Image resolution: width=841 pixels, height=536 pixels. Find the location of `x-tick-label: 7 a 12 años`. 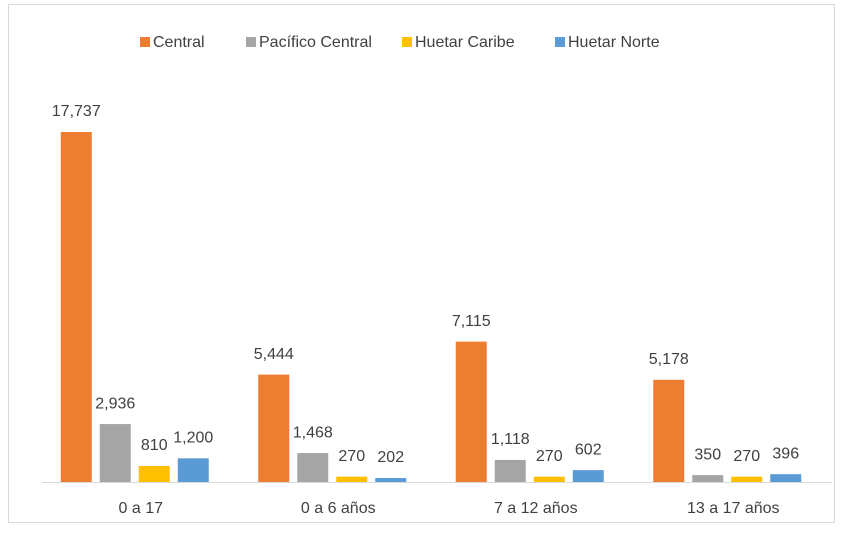

x-tick-label: 7 a 12 años is located at coordinates (536, 508).